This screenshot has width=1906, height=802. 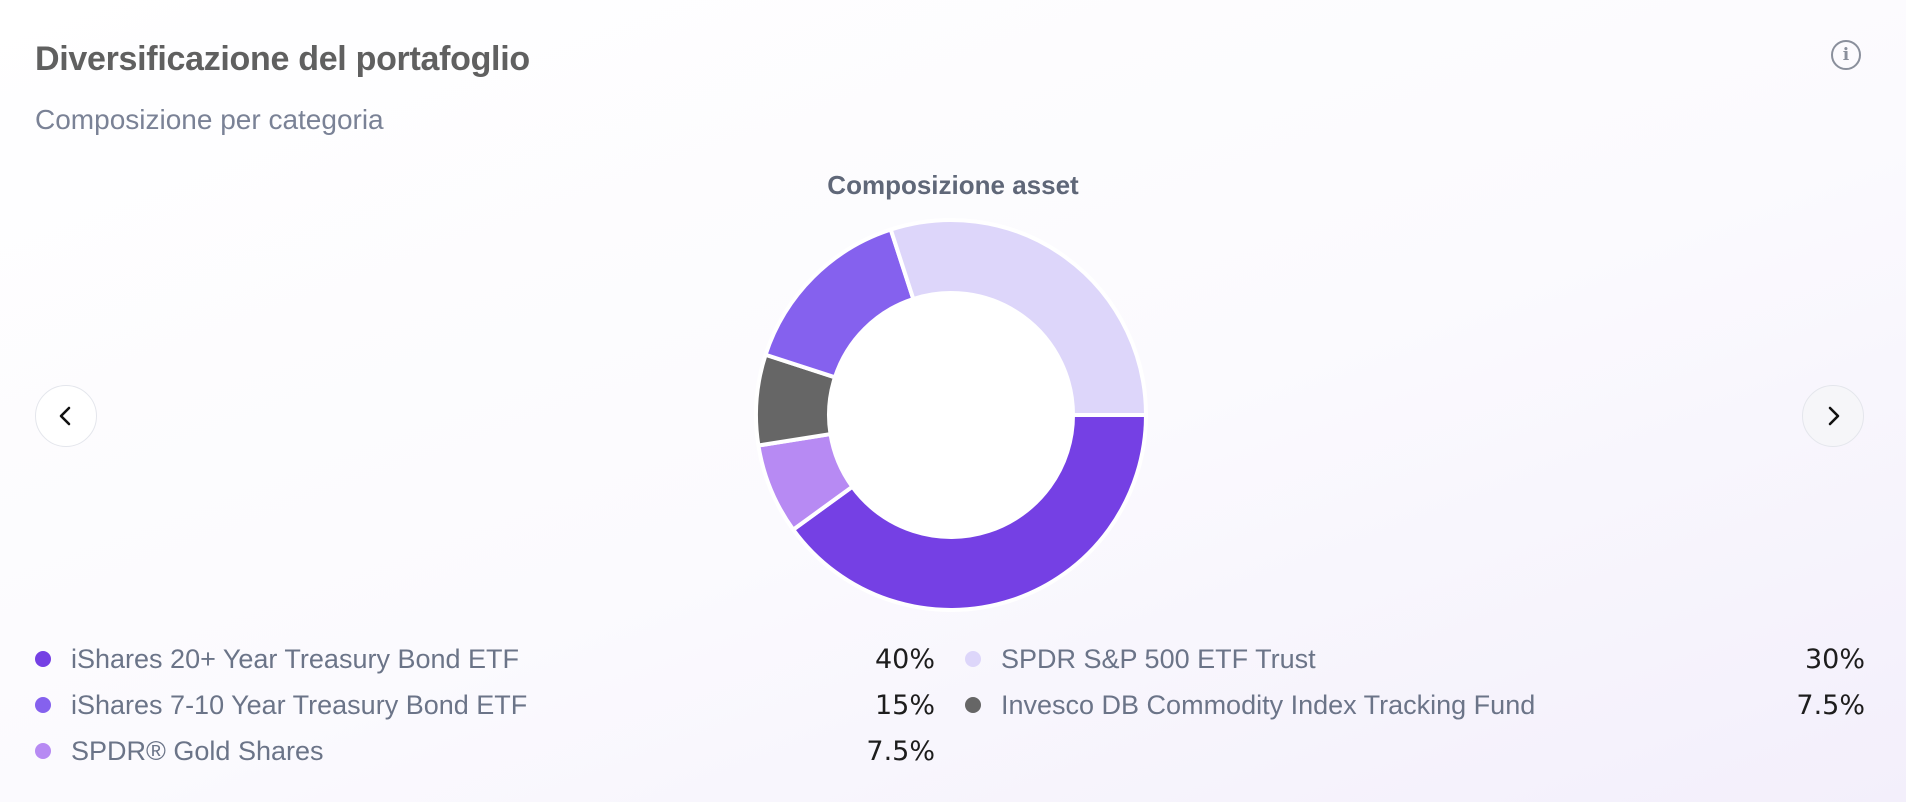 I want to click on chevron-left-icon, so click(x=65, y=416).